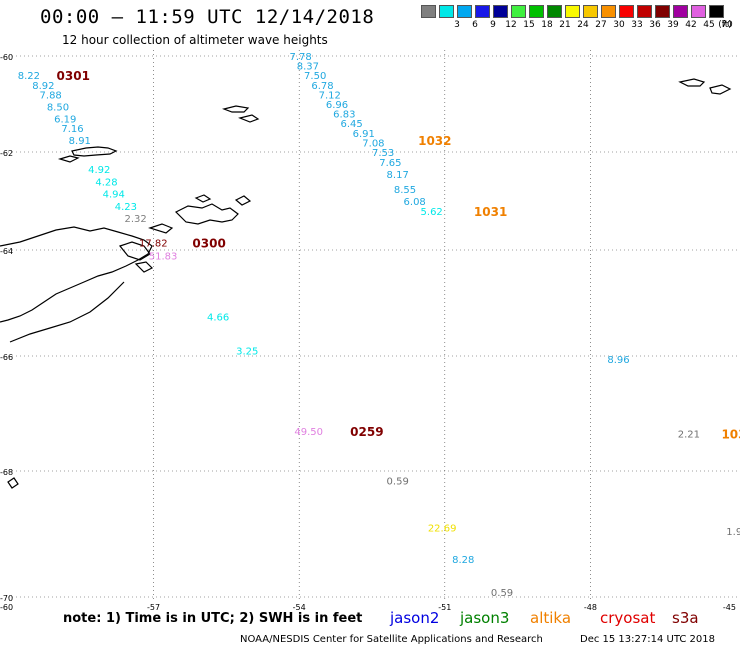  Describe the element at coordinates (106, 182) in the screenshot. I see `wave-height-value: 4.28` at that location.